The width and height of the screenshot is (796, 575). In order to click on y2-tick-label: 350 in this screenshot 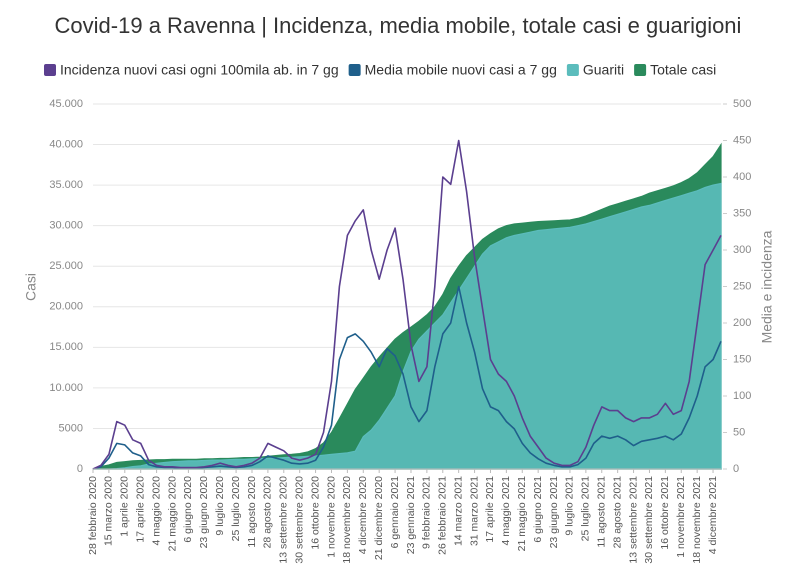, I will do `click(742, 213)`.